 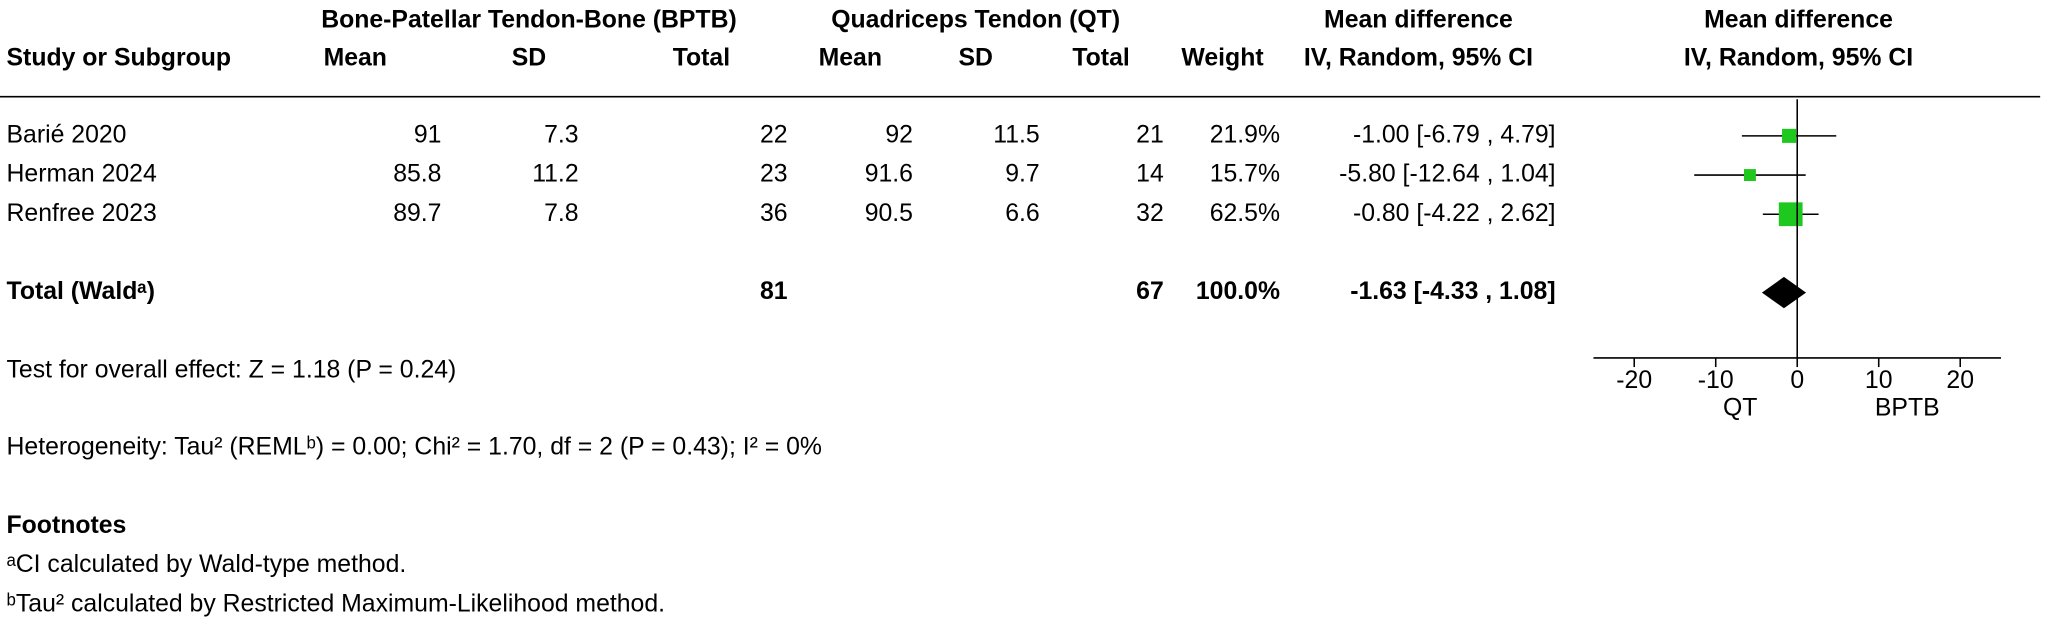 I want to click on total-cell: 67, so click(x=1150, y=291).